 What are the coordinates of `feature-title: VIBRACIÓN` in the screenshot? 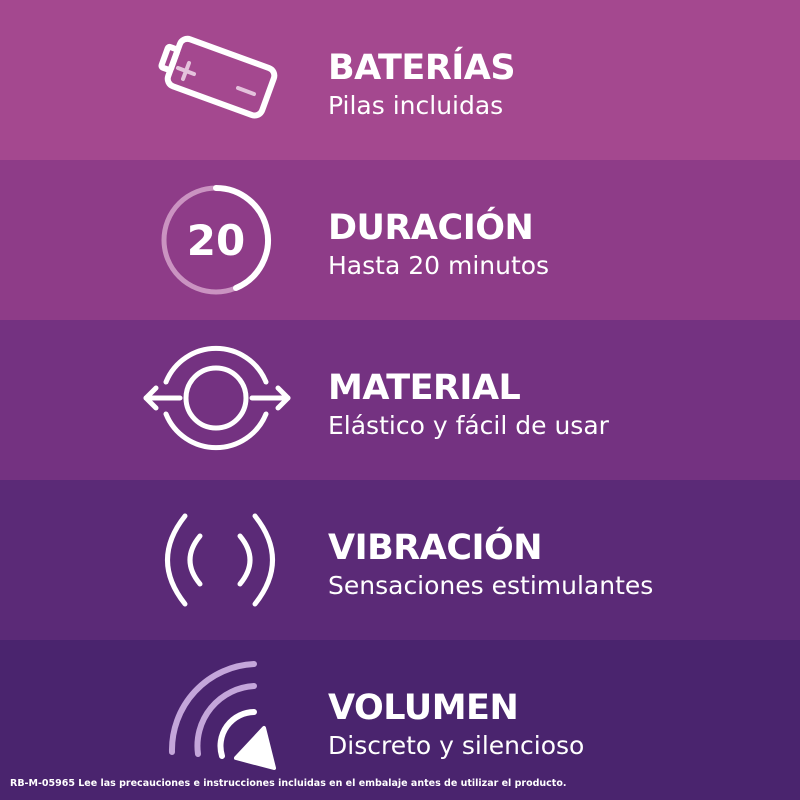 It's located at (435, 548).